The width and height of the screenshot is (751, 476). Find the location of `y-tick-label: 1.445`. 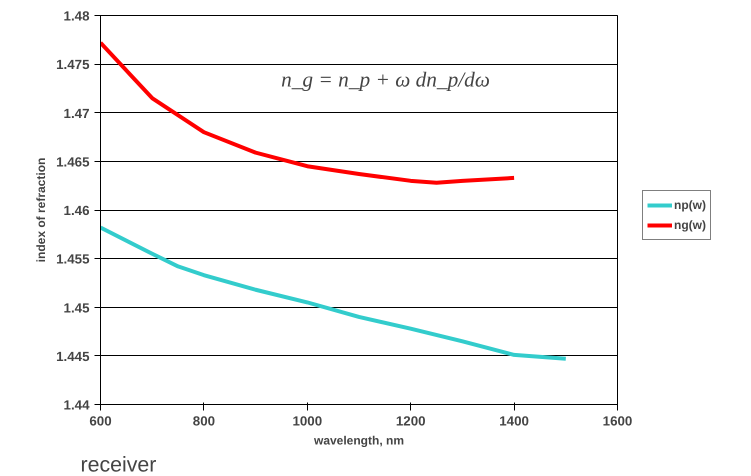

y-tick-label: 1.445 is located at coordinates (73, 356).